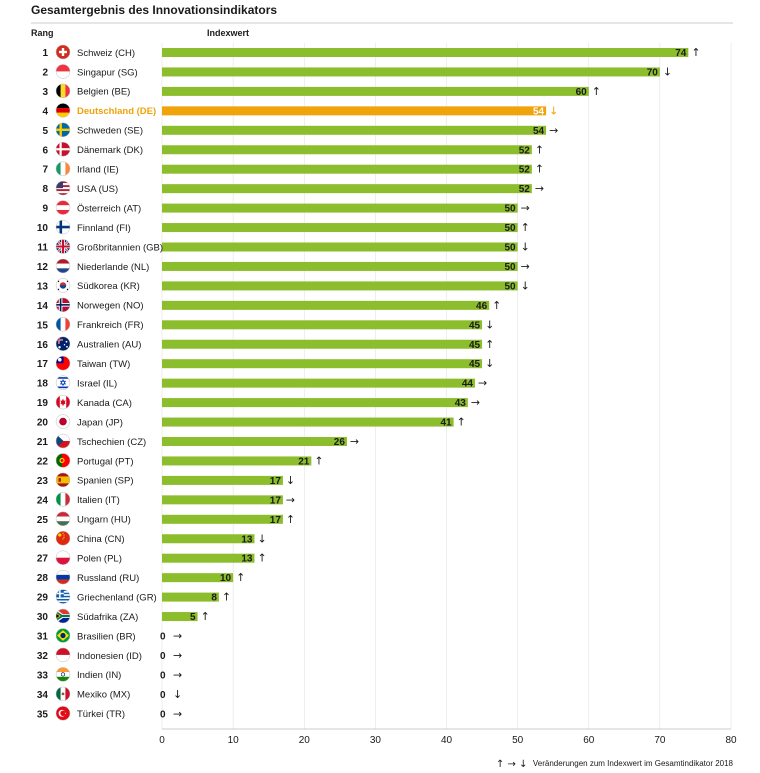 The width and height of the screenshot is (760, 773). I want to click on chart-row: 35 Türkei (TR) 0 →, so click(109, 713).